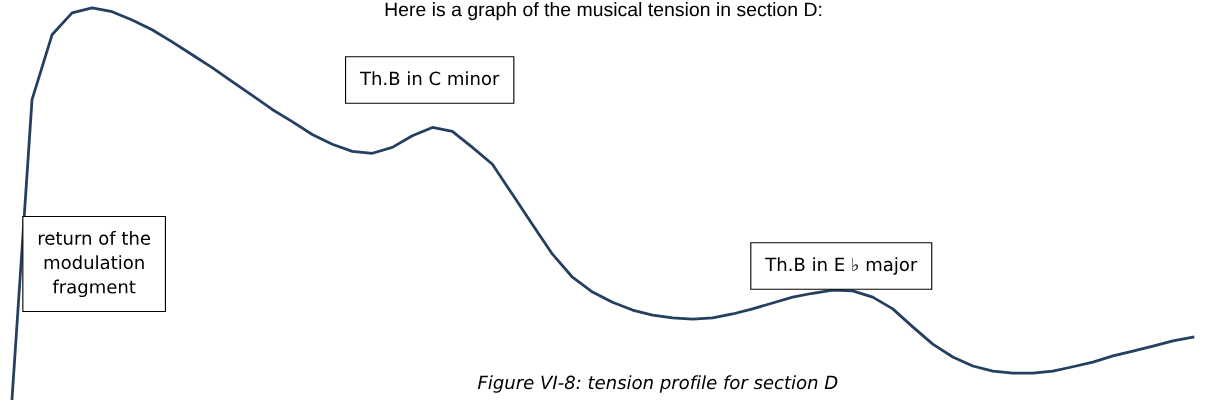 This screenshot has width=1207, height=400. Describe the element at coordinates (603, 11) in the screenshot. I see `chart-title: Here is a graph of the musical tension in section D:` at that location.